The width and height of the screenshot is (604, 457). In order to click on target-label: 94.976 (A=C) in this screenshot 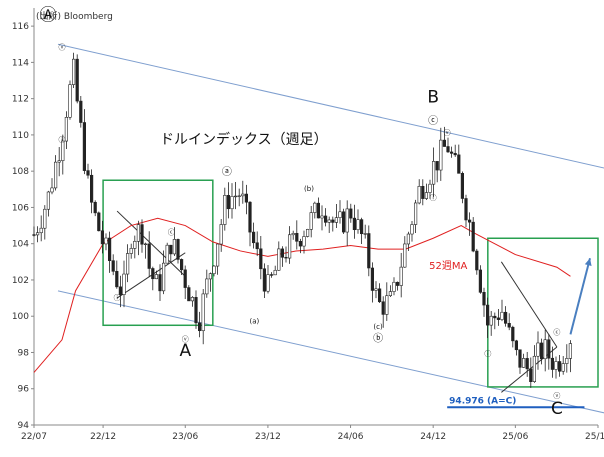, I will do `click(482, 401)`.